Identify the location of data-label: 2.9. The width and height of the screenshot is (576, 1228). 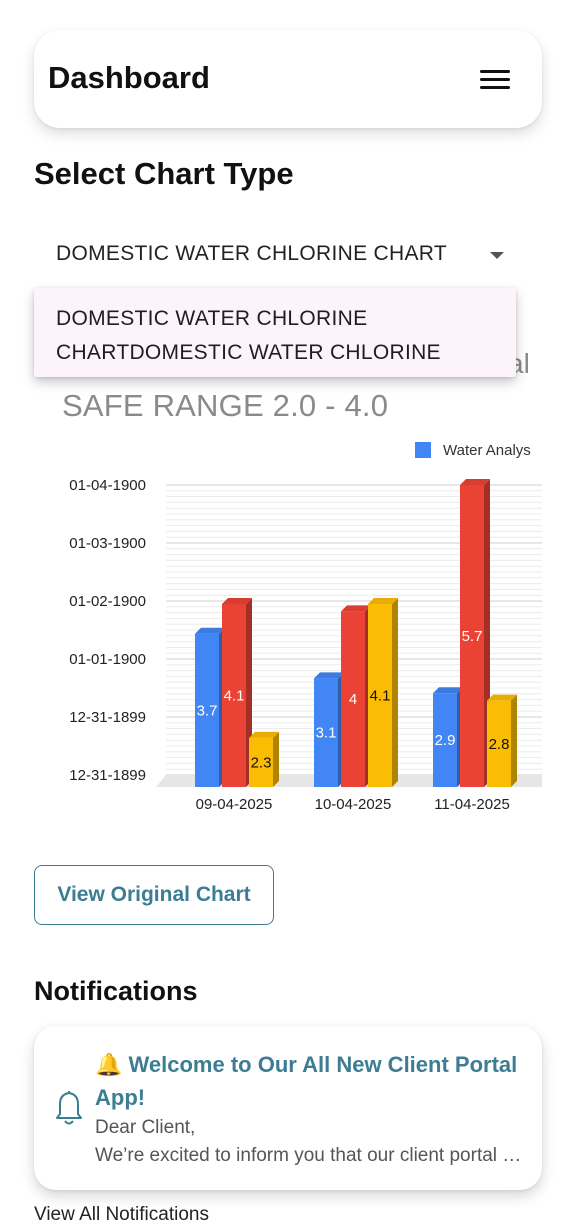
(445, 740).